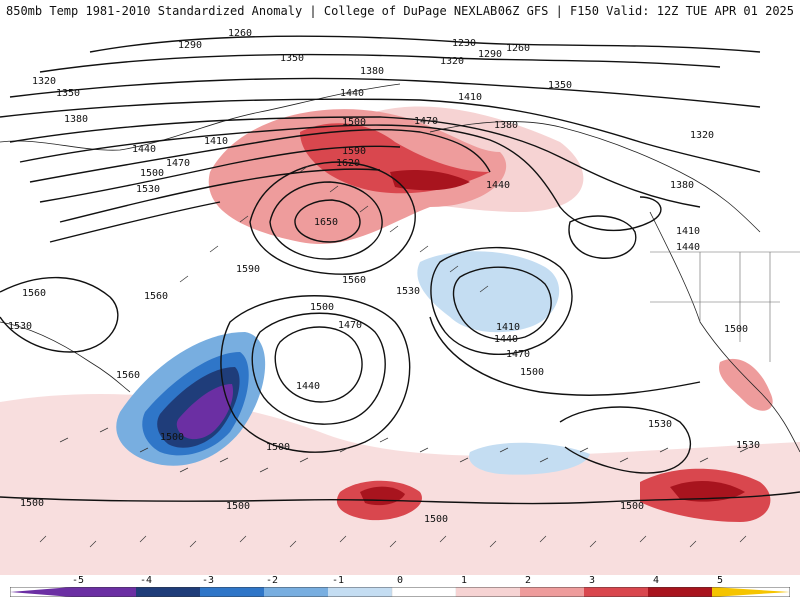 The image size is (800, 600). I want to click on coastline-alaska, so click(595, 177).